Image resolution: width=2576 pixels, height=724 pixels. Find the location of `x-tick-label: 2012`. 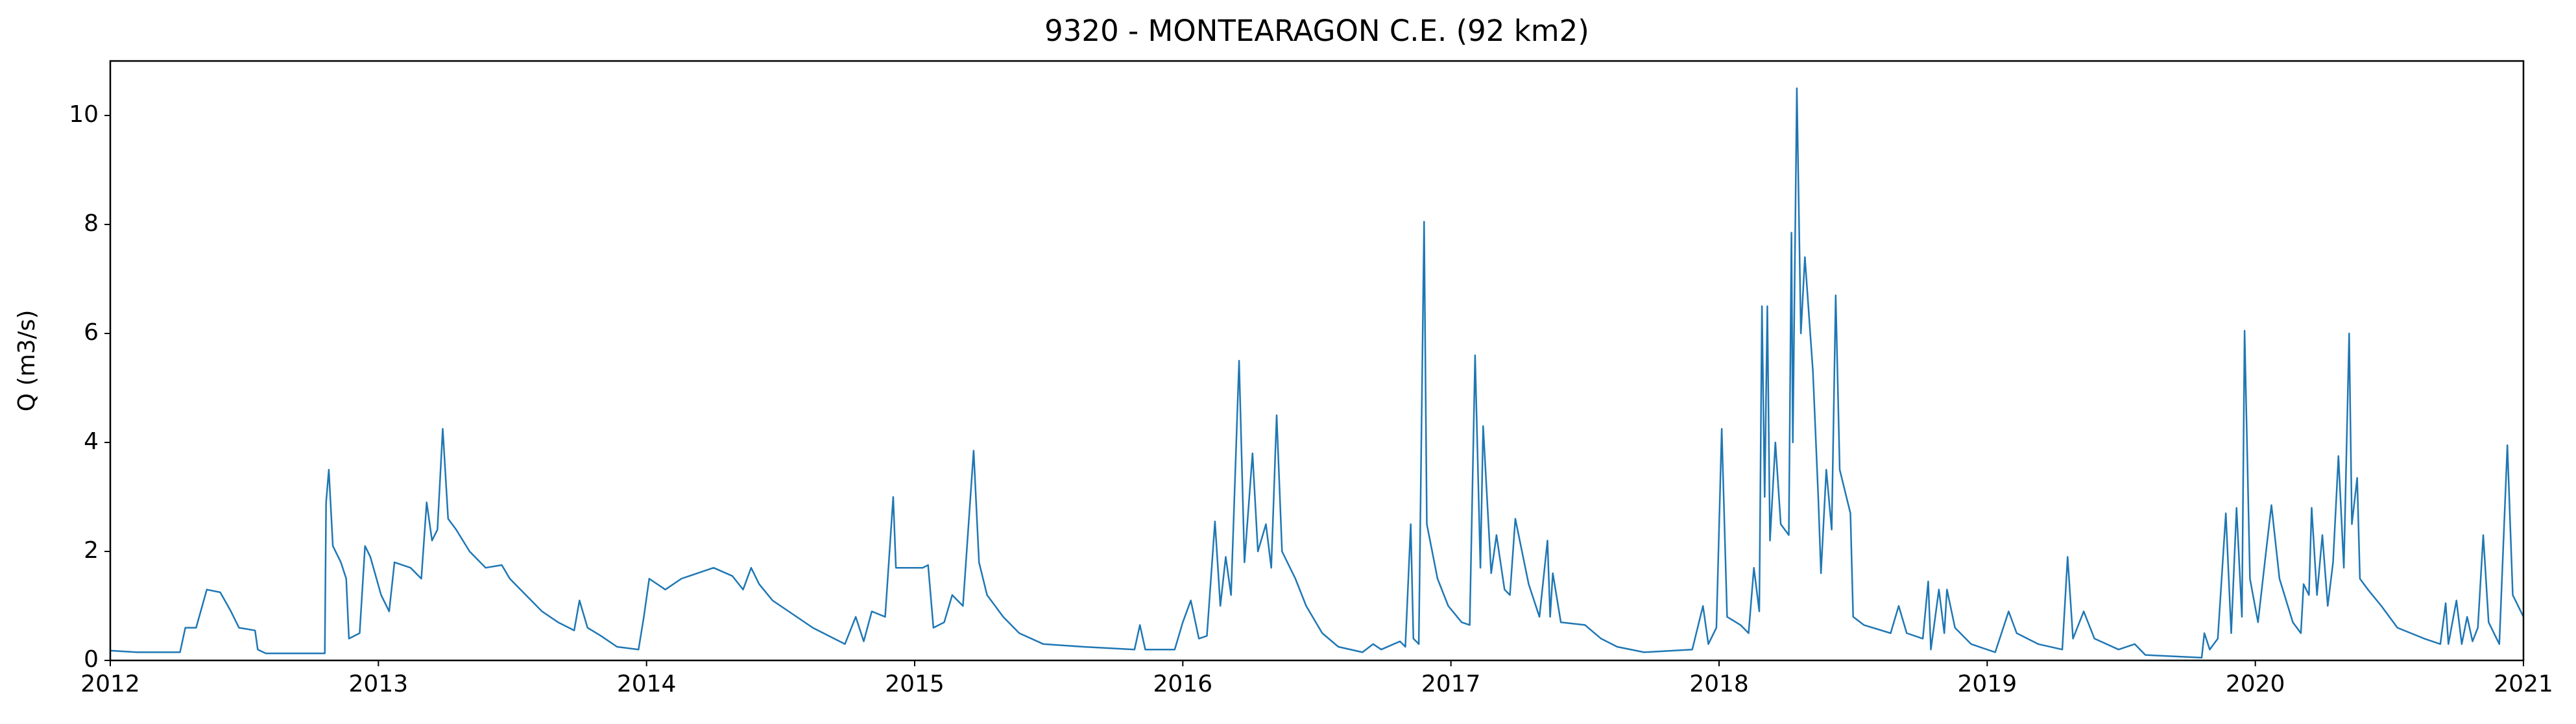

x-tick-label: 2012 is located at coordinates (110, 684).